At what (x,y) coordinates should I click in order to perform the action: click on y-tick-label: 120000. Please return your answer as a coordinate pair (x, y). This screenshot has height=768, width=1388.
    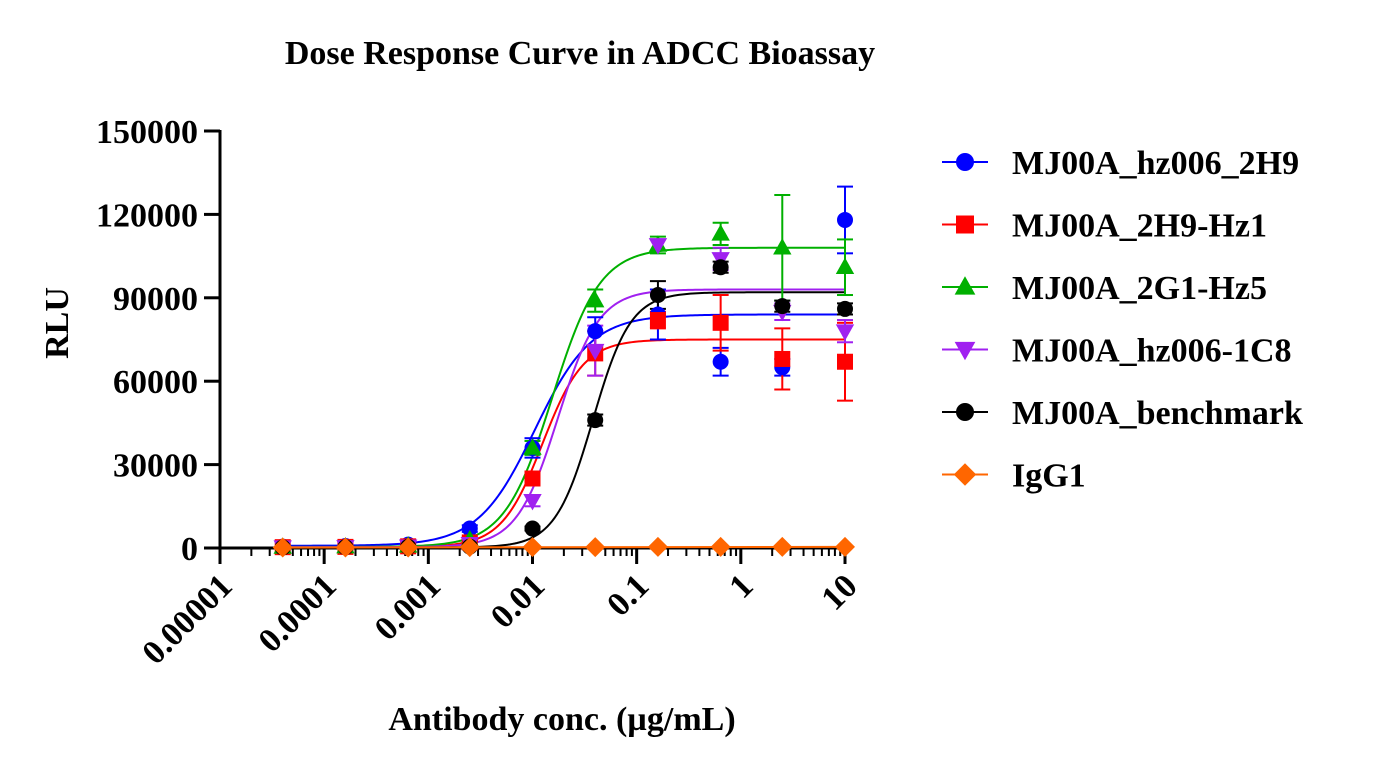
    Looking at the image, I should click on (147, 215).